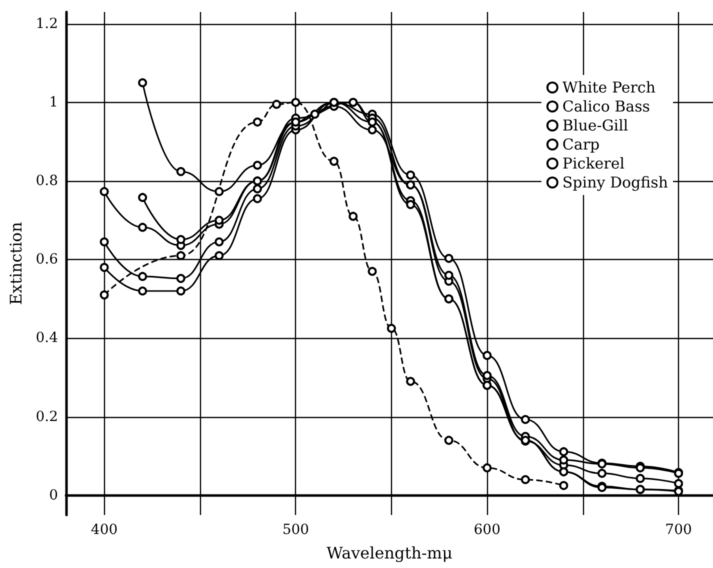  What do you see at coordinates (389, 553) in the screenshot?
I see `x-axis-title: Wavelength-mμ` at bounding box center [389, 553].